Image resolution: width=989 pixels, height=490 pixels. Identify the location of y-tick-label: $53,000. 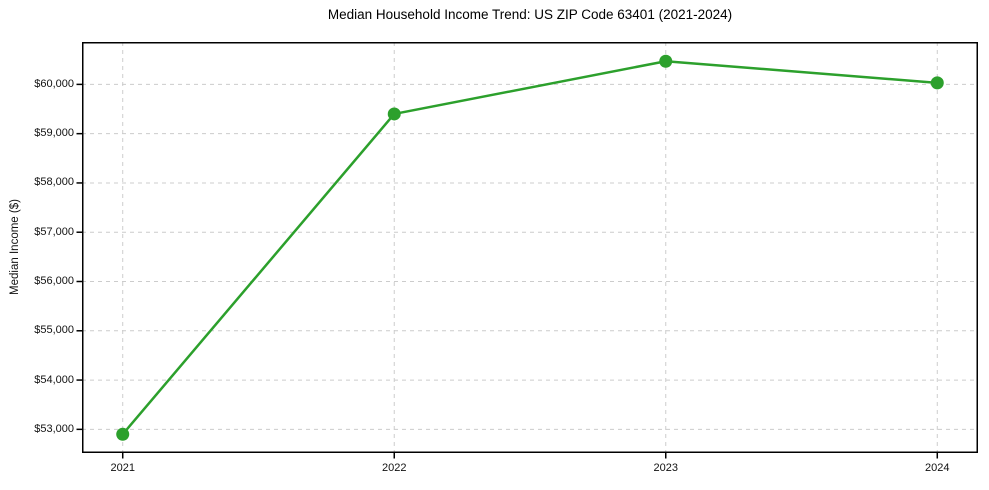
(54, 428).